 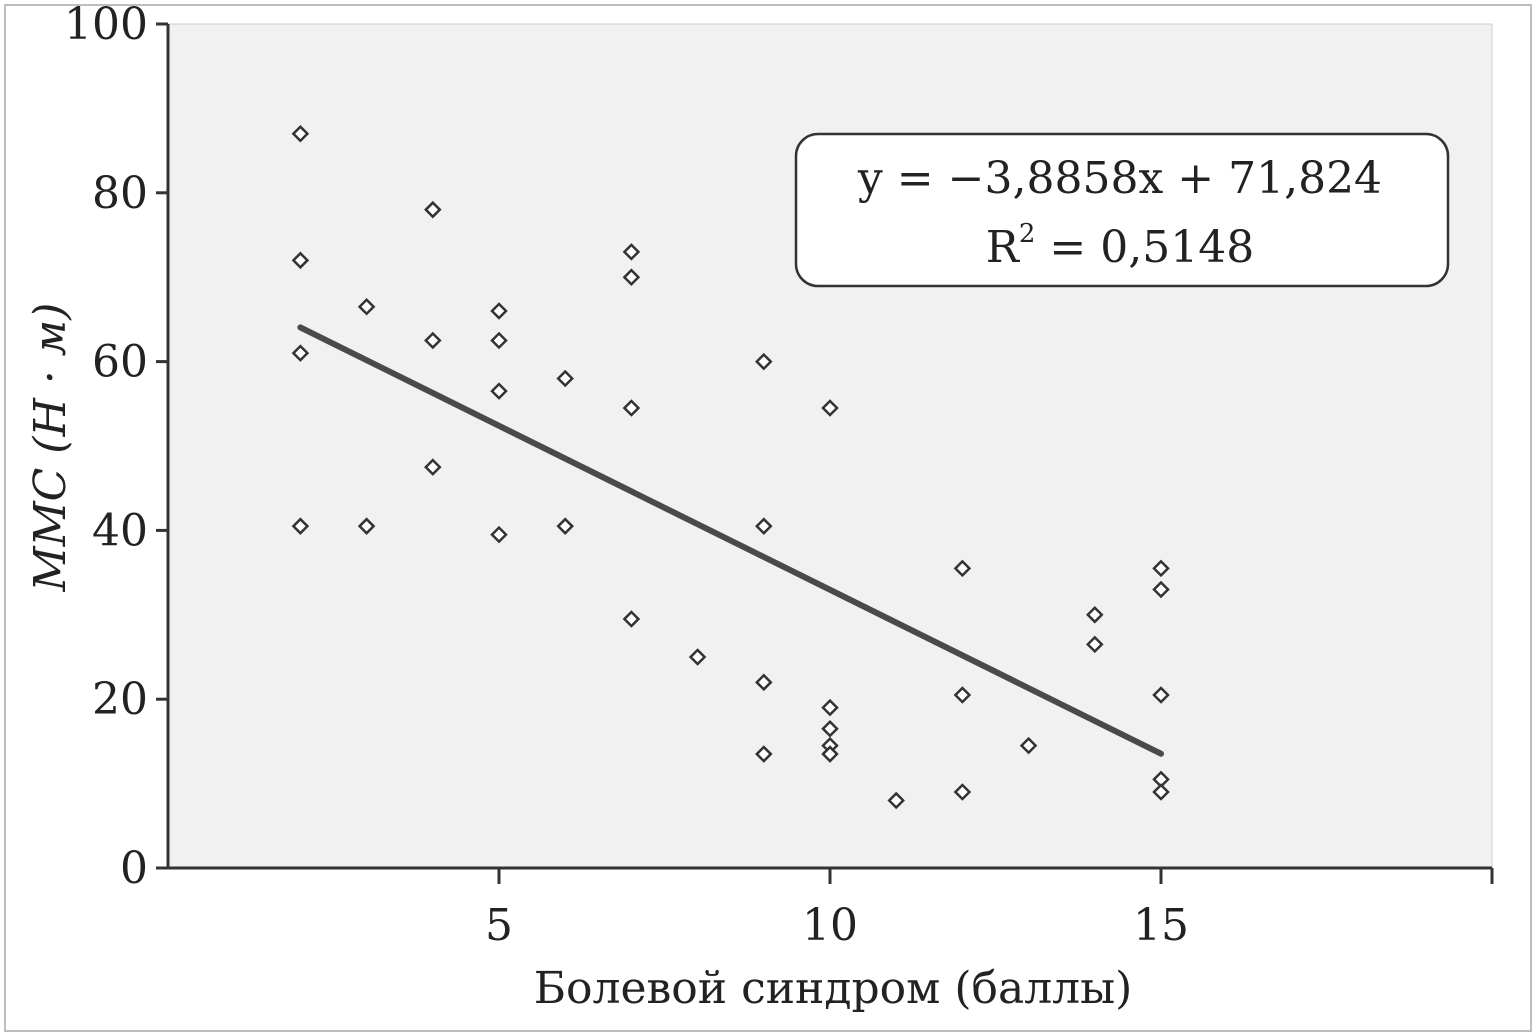 I want to click on x-axis-title: Болевой синдром (баллы), so click(x=833, y=988).